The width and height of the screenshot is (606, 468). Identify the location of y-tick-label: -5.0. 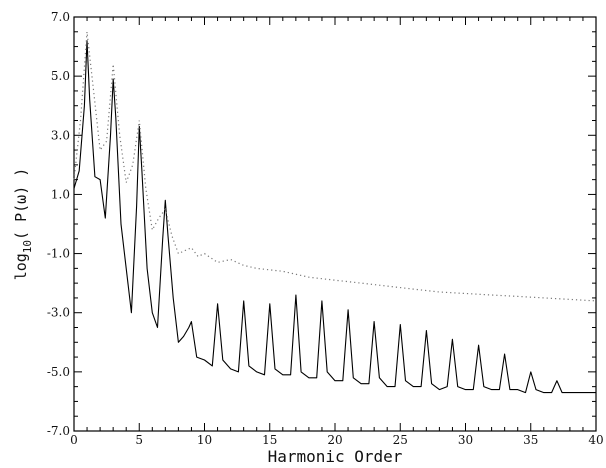
(58, 372).